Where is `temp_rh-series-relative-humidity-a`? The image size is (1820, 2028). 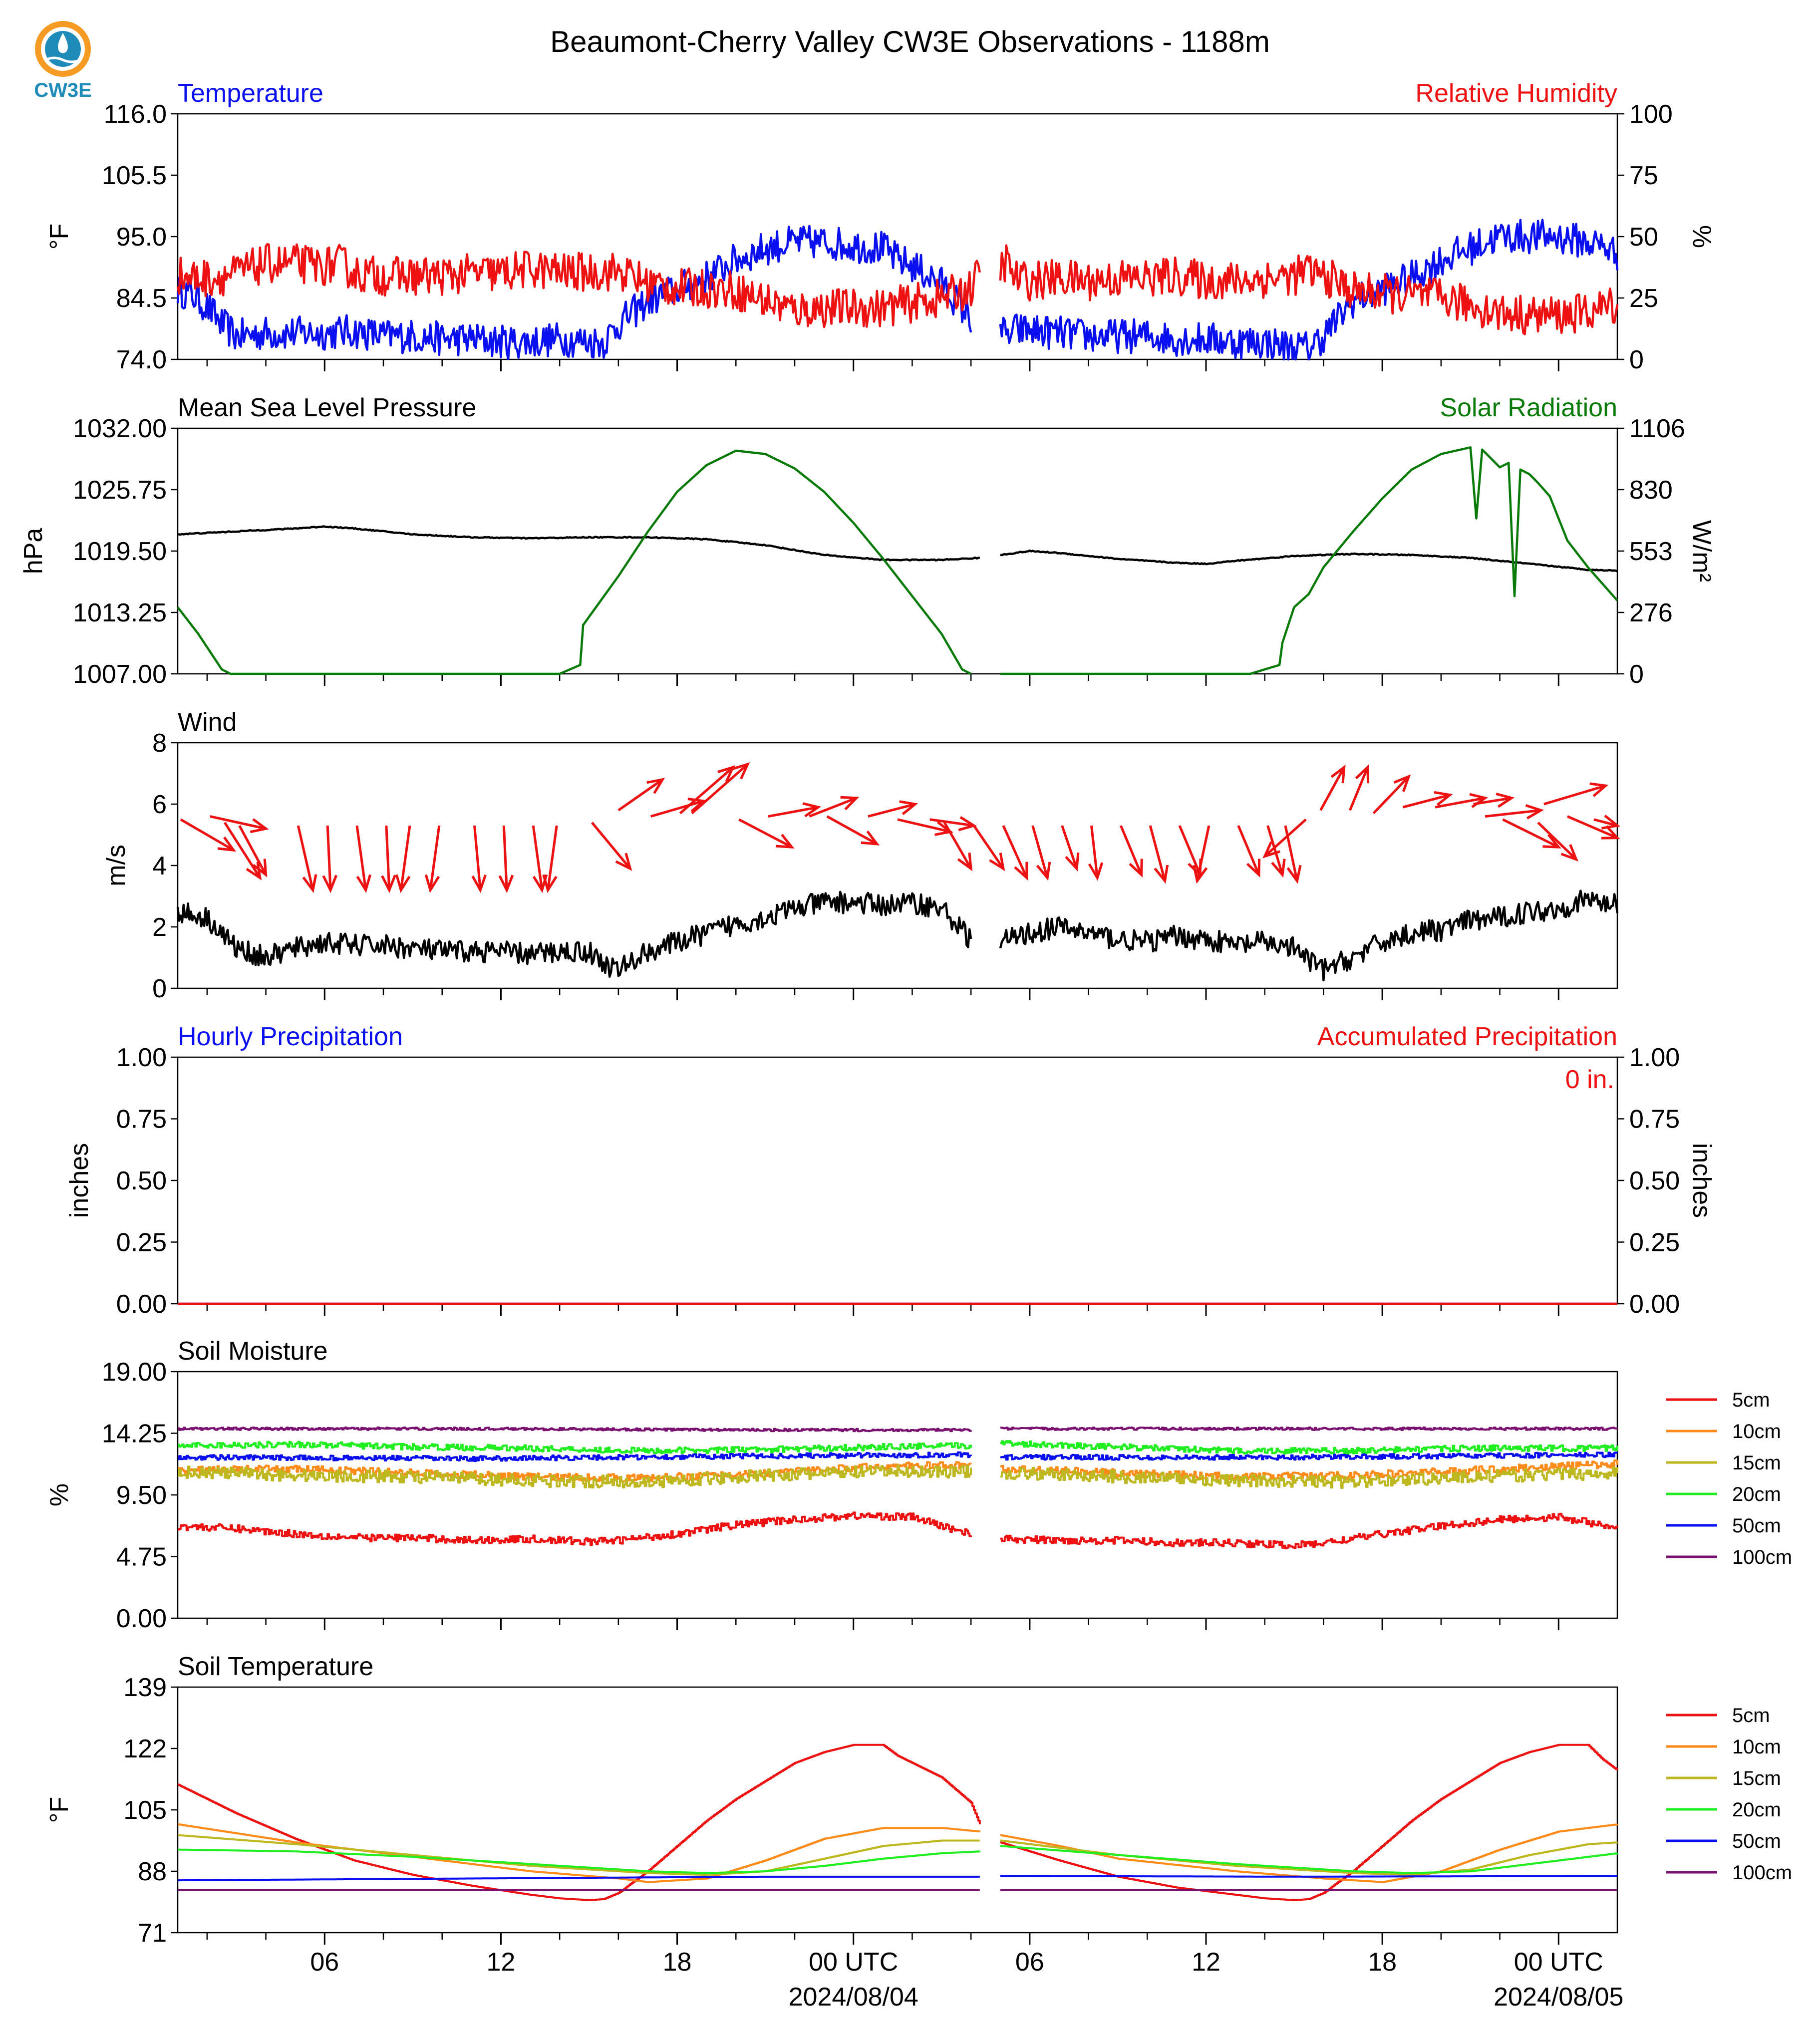 temp_rh-series-relative-humidity-a is located at coordinates (578, 285).